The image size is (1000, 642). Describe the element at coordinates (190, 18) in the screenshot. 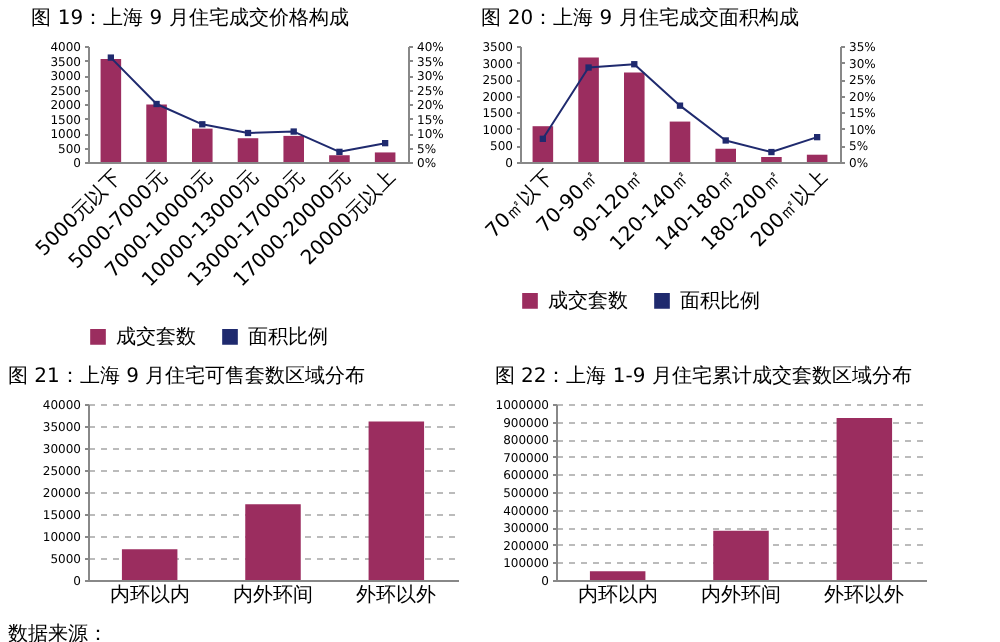

I see `chart-title: 图 19：上海 9 月住宅成交价格构成` at that location.